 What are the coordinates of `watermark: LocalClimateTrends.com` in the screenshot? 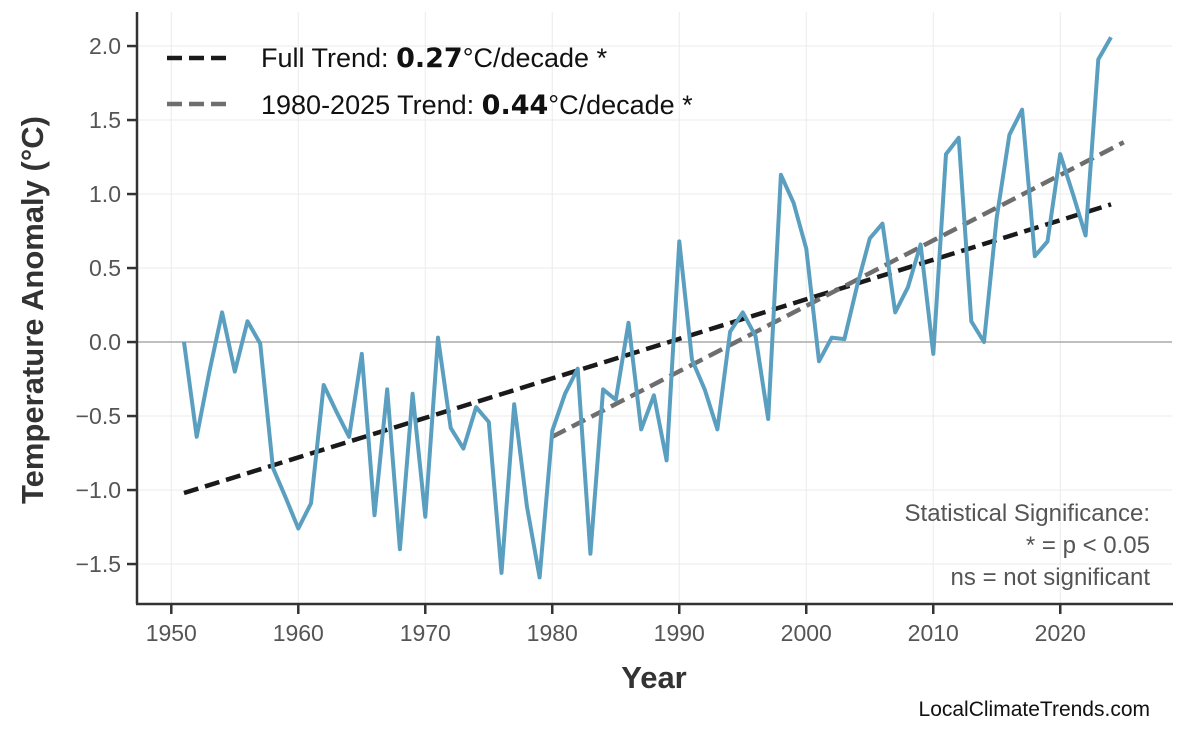 It's located at (1034, 709).